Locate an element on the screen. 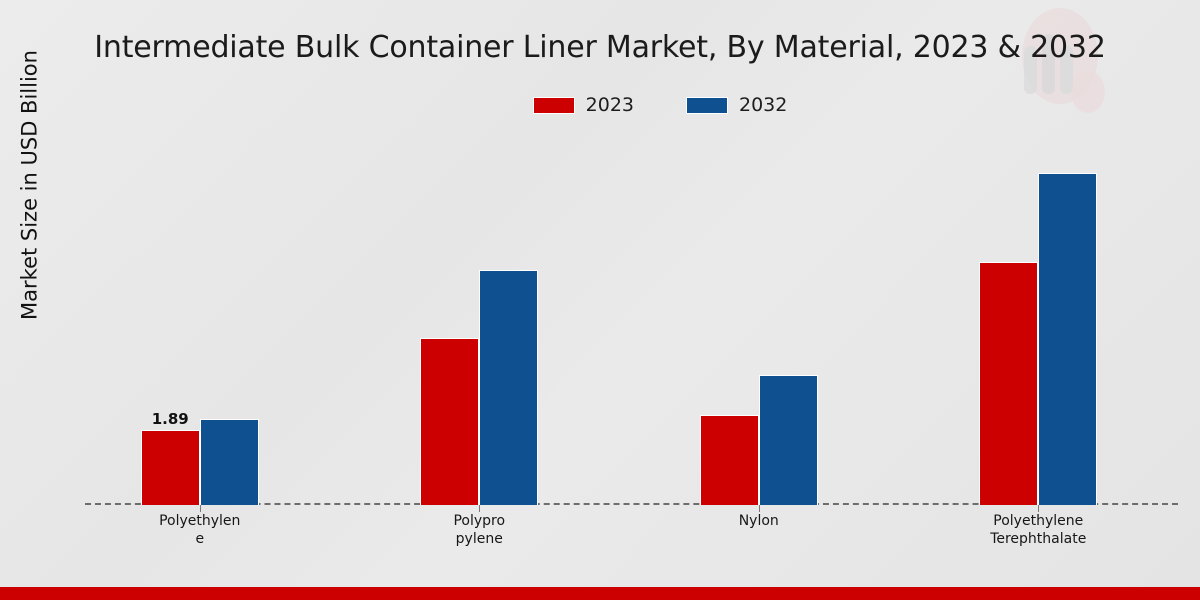 The height and width of the screenshot is (600, 1200). category-label-line: e is located at coordinates (200, 539).